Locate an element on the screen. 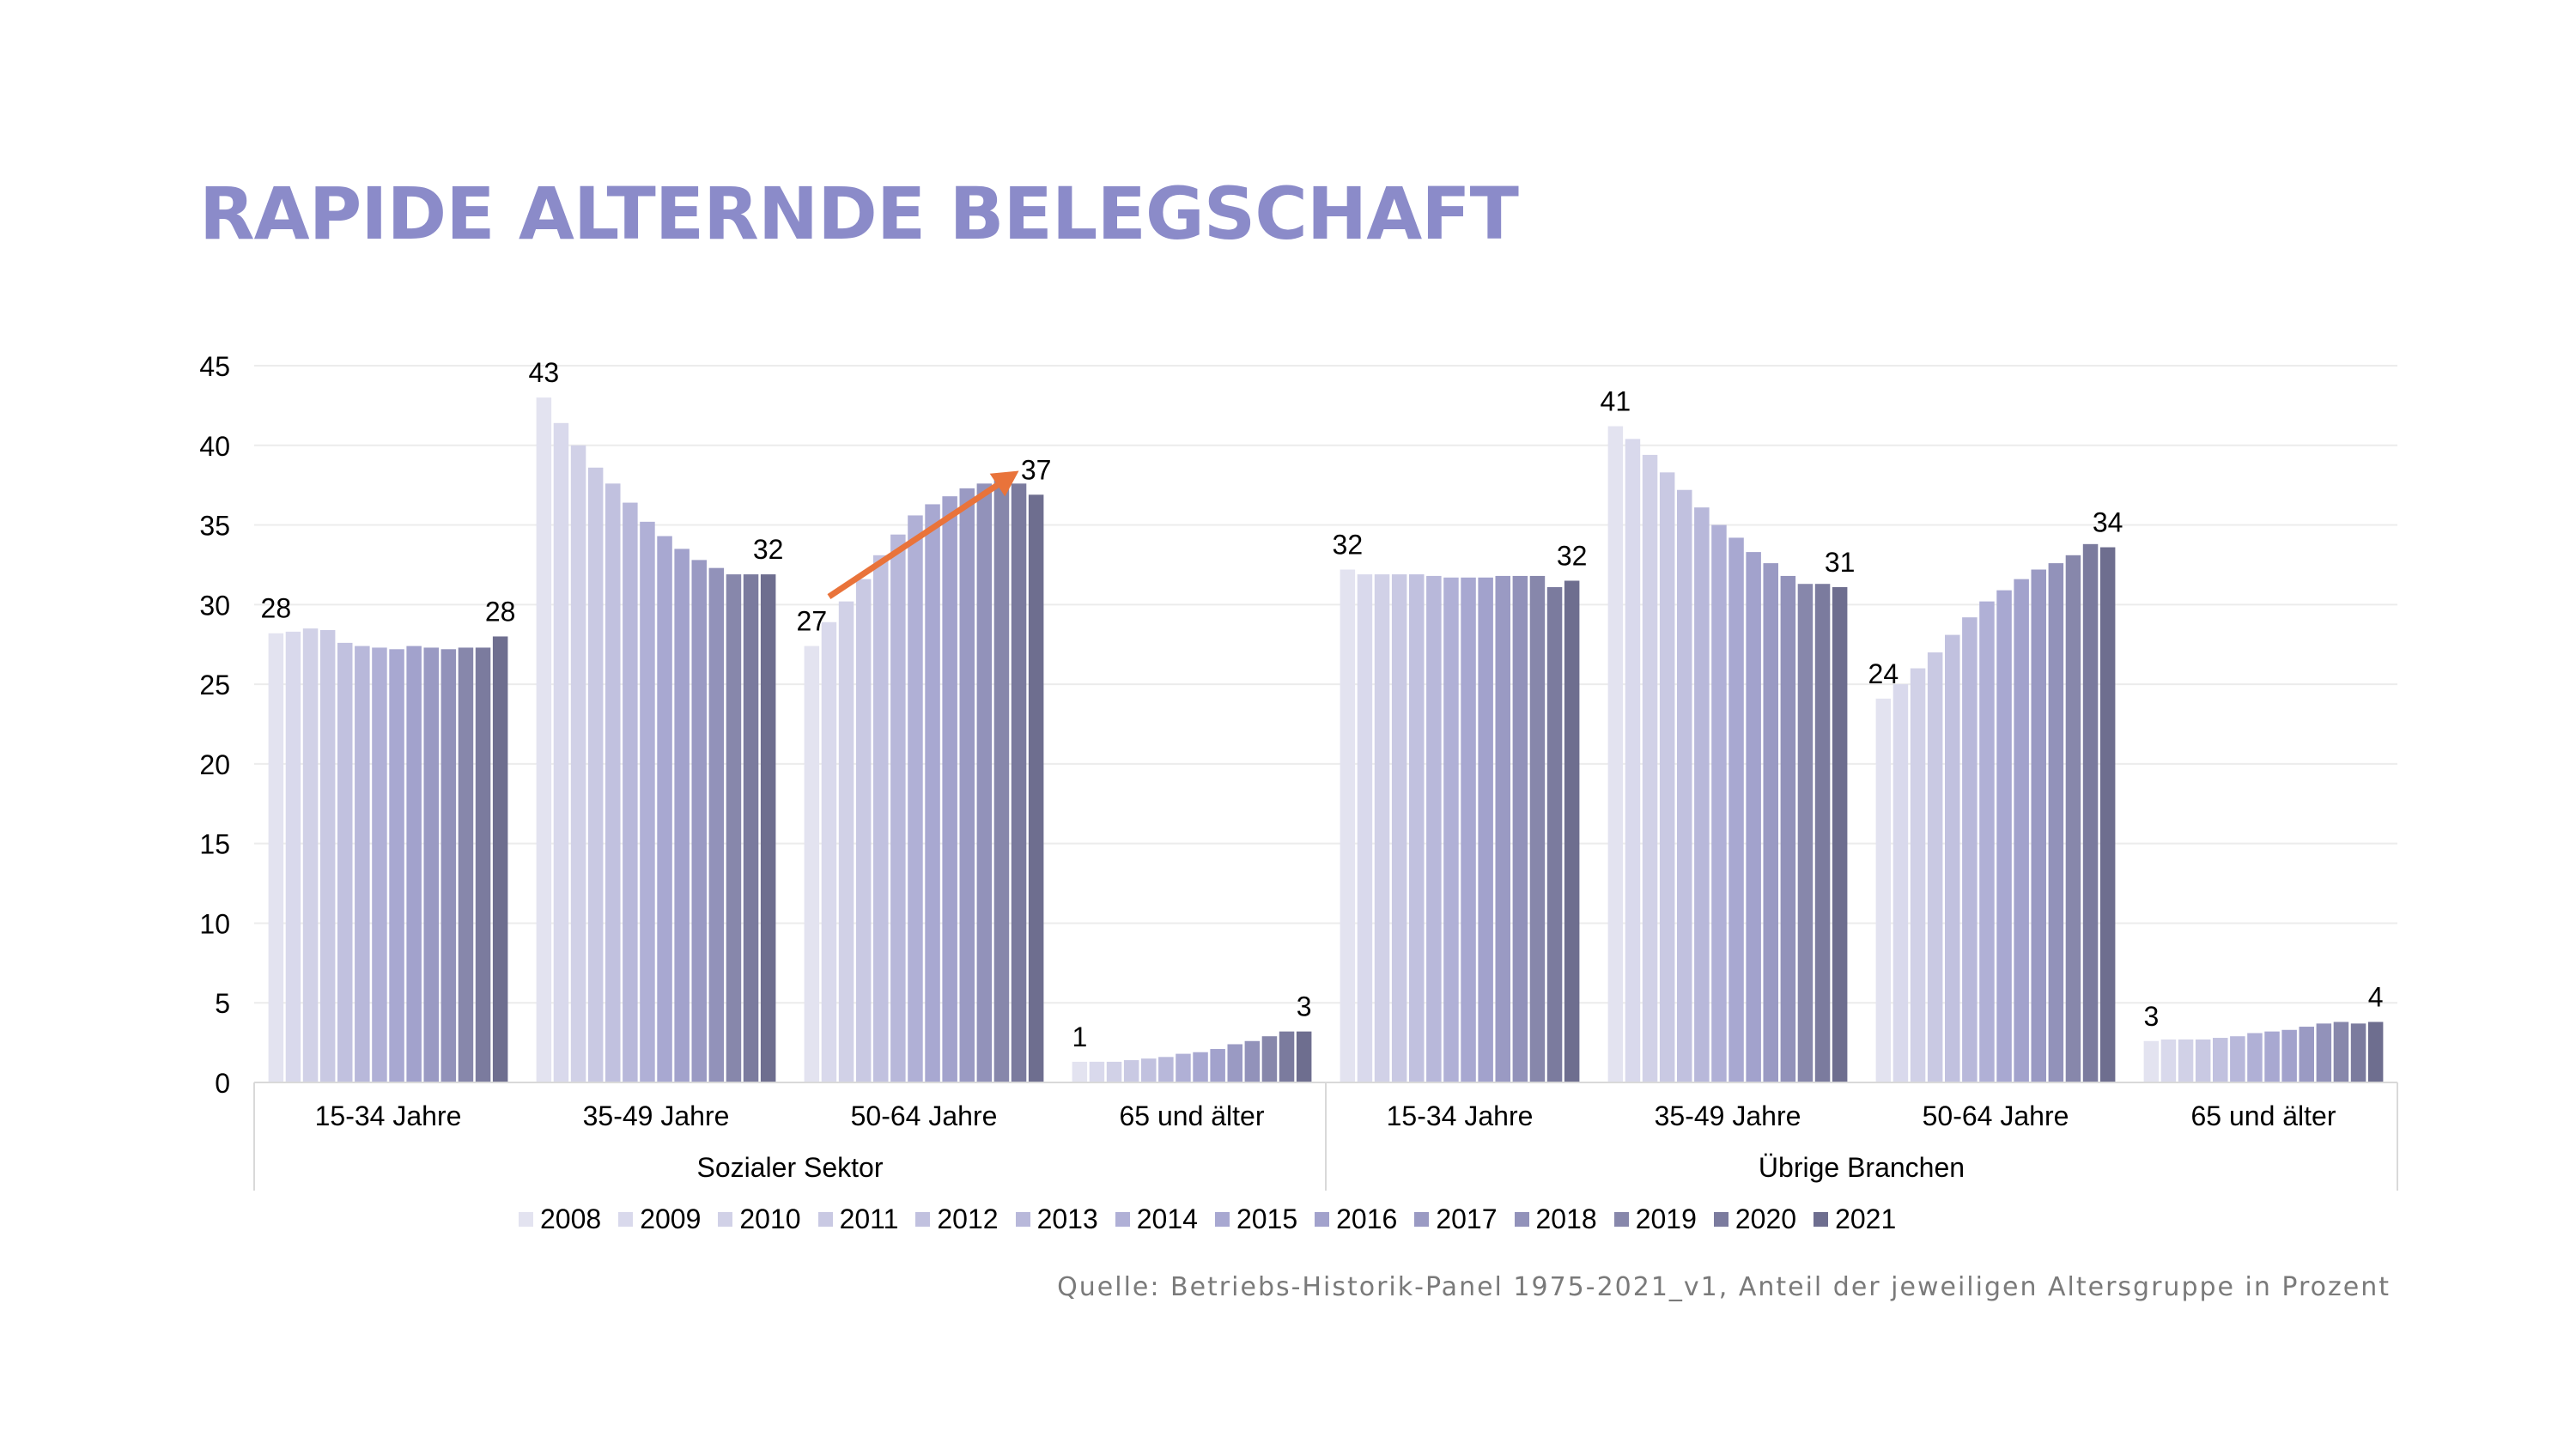 This screenshot has width=2576, height=1449. category-label: 65 und älter is located at coordinates (2263, 1115).